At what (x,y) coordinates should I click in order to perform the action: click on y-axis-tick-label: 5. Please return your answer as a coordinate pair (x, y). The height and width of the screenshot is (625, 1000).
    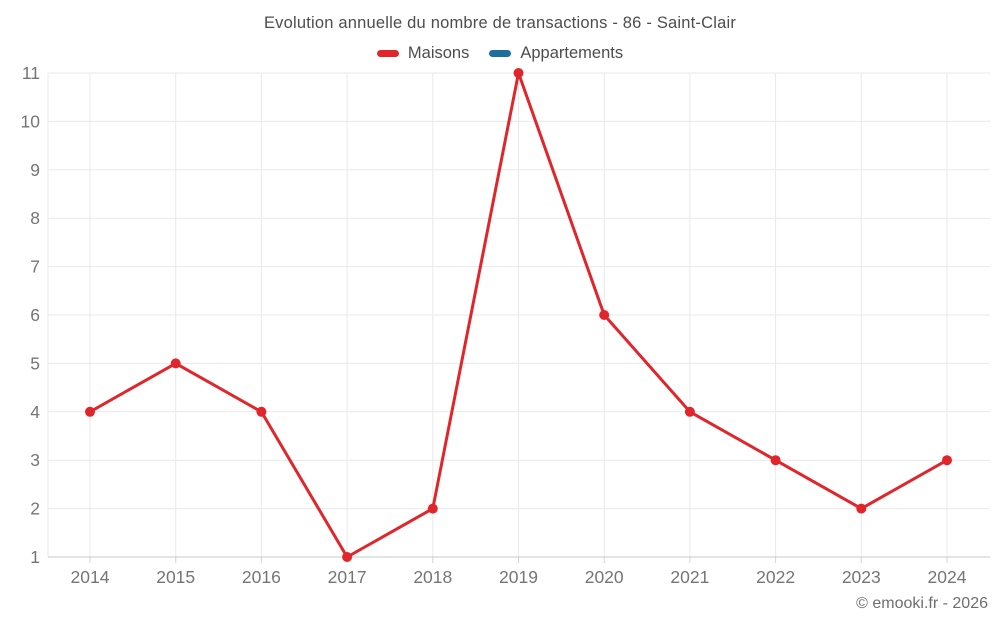
    Looking at the image, I should click on (35, 363).